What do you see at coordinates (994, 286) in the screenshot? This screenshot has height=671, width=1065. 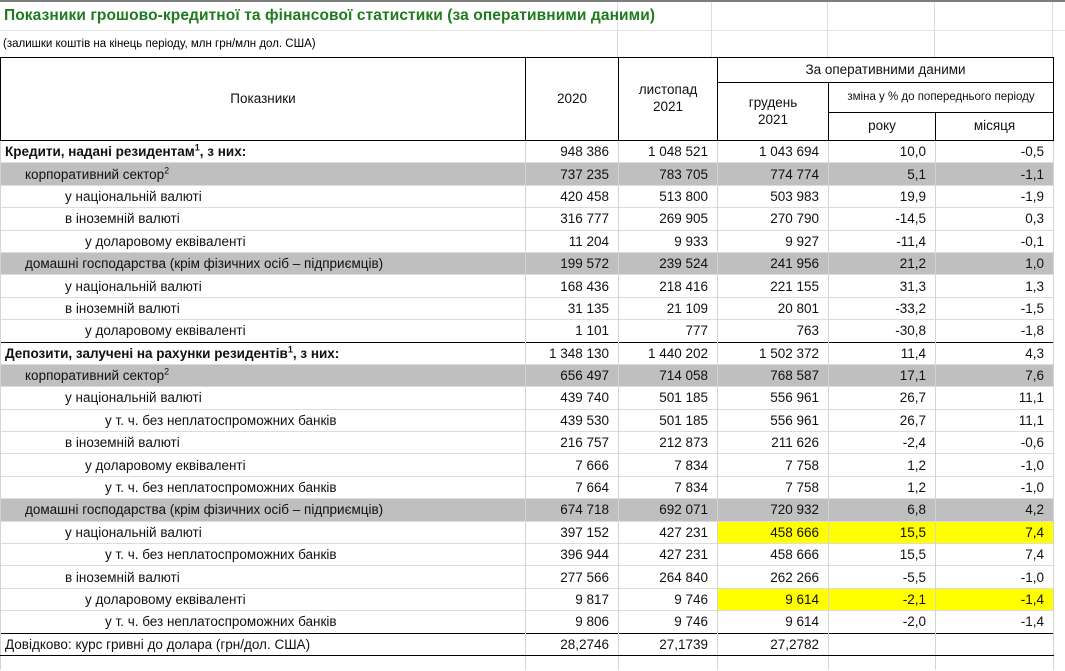 I see `cell-change-month: 1,3` at bounding box center [994, 286].